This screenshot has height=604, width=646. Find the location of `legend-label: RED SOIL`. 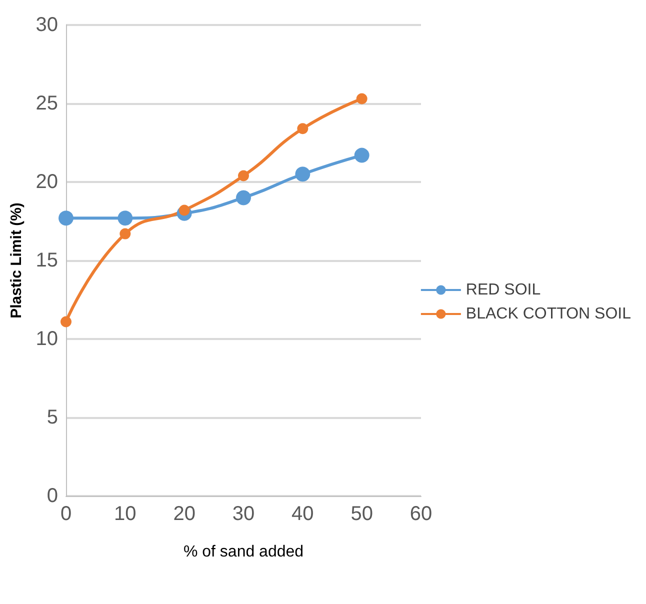

legend-label: RED SOIL is located at coordinates (503, 290).